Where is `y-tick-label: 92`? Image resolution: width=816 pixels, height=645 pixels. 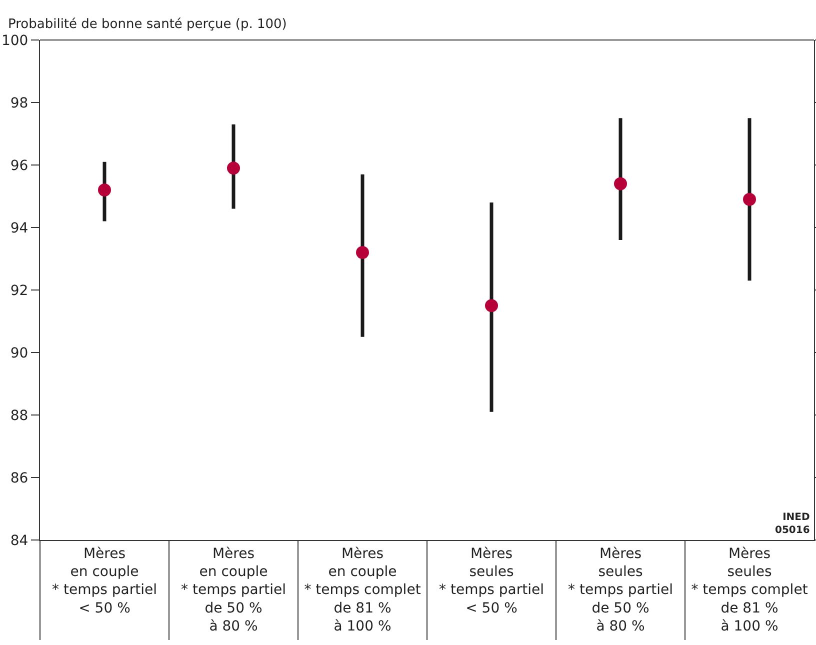
y-tick-label: 92 is located at coordinates (19, 290).